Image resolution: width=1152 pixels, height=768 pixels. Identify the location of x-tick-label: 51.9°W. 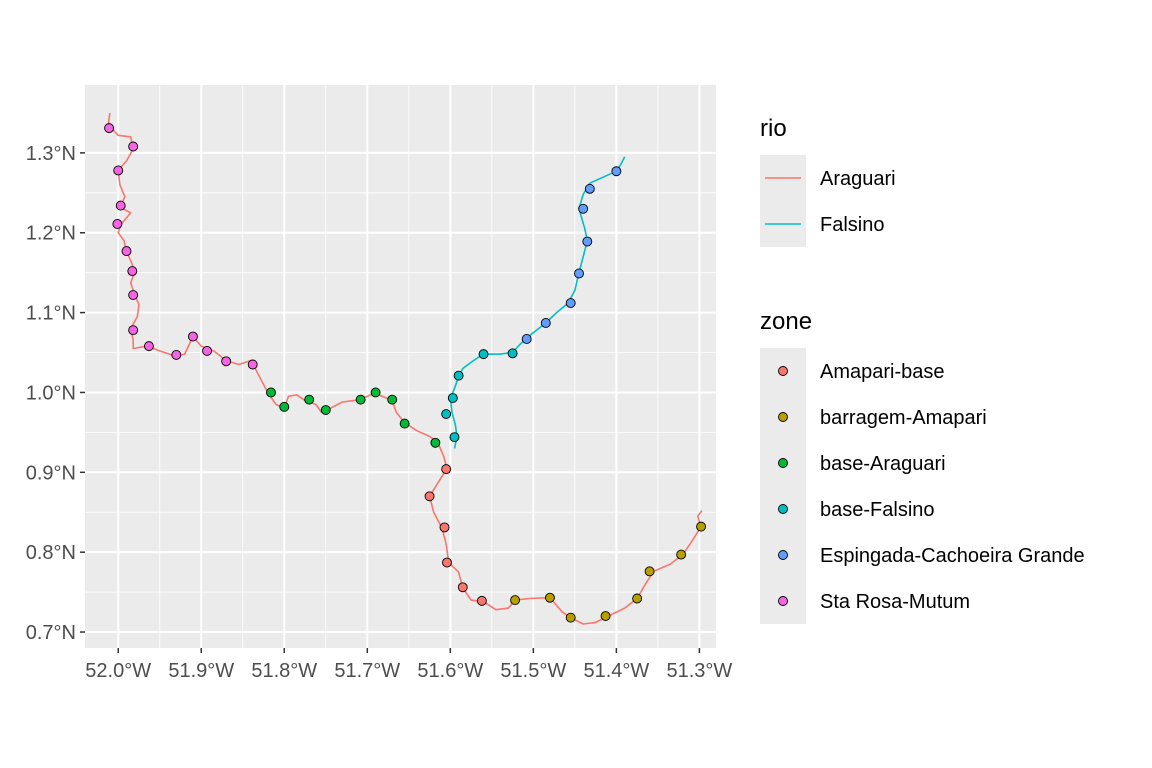
(201, 671).